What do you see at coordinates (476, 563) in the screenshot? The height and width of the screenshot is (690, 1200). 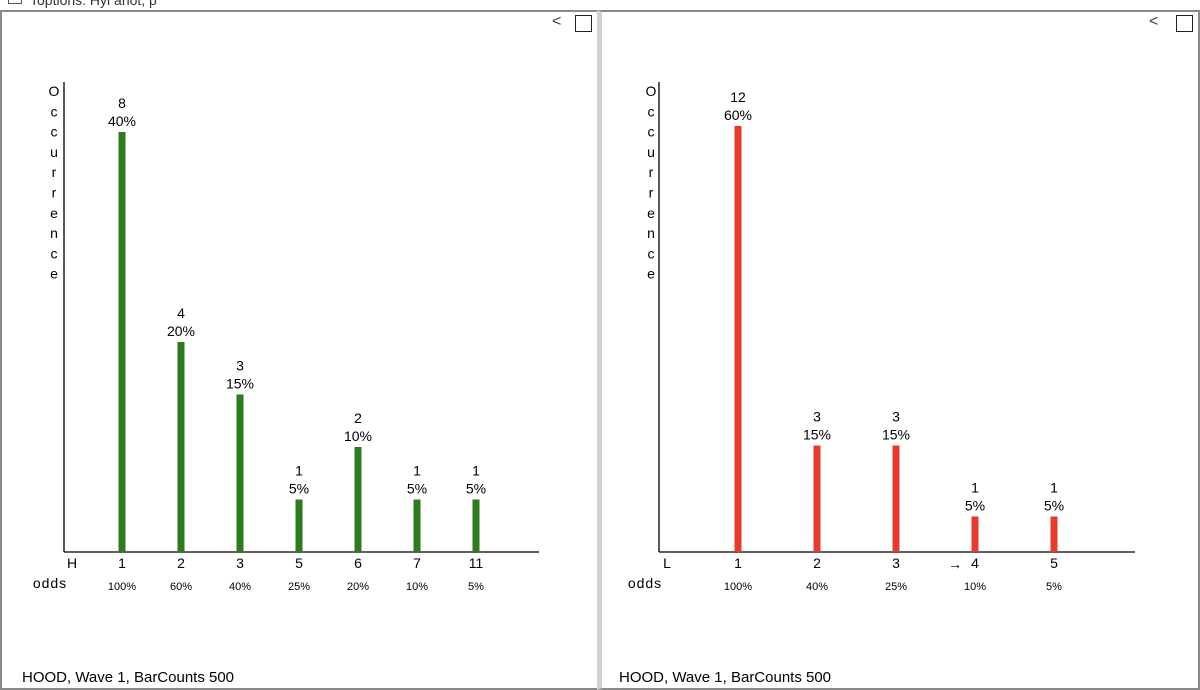 I see `x-tick-label: 11` at bounding box center [476, 563].